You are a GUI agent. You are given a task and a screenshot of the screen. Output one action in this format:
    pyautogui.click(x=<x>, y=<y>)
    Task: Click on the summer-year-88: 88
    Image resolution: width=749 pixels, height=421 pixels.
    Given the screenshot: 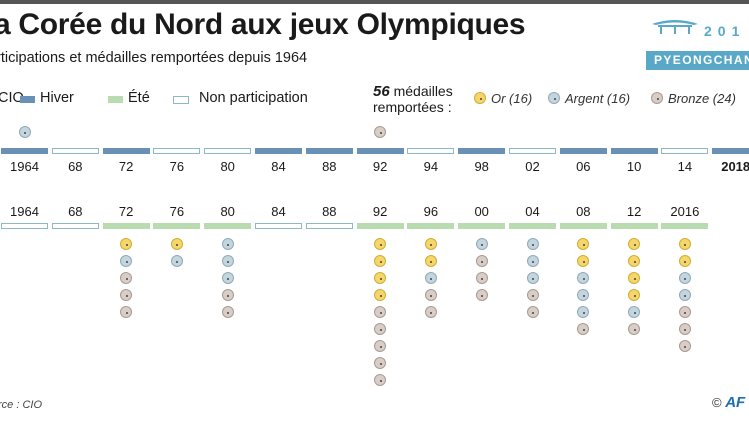 What is the action you would take?
    pyautogui.click(x=329, y=211)
    